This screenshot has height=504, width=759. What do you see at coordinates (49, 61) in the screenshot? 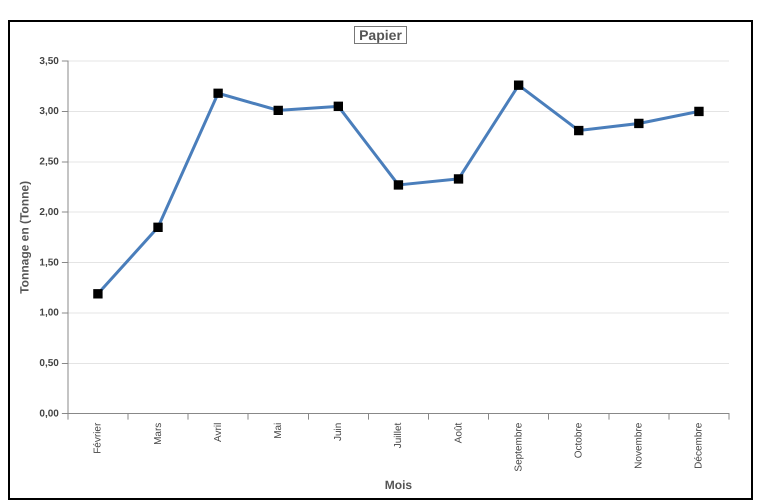
I see `y-tick-label: 3,50` at bounding box center [49, 61].